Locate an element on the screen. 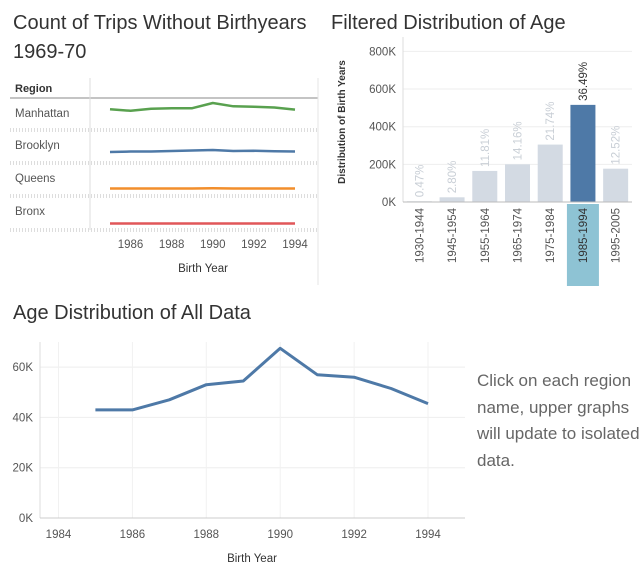 The image size is (644, 581). series-line-brooklyn is located at coordinates (202, 151).